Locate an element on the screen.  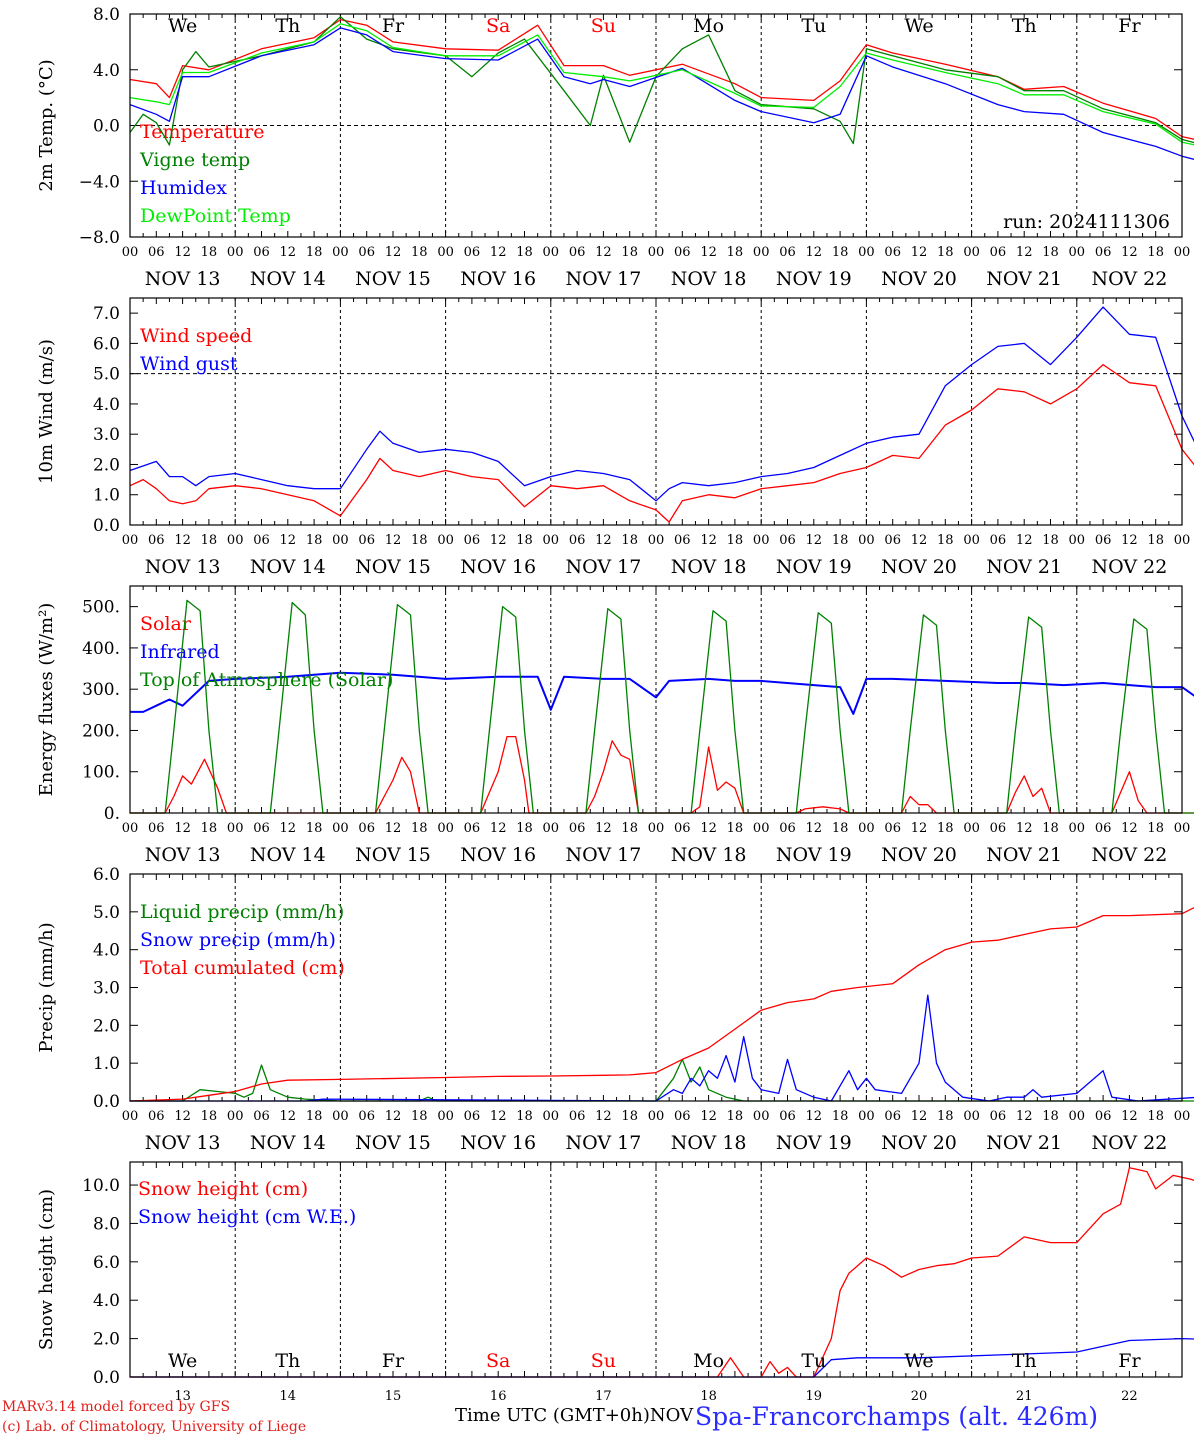
y-tick-label: 5.0 is located at coordinates (106, 913).